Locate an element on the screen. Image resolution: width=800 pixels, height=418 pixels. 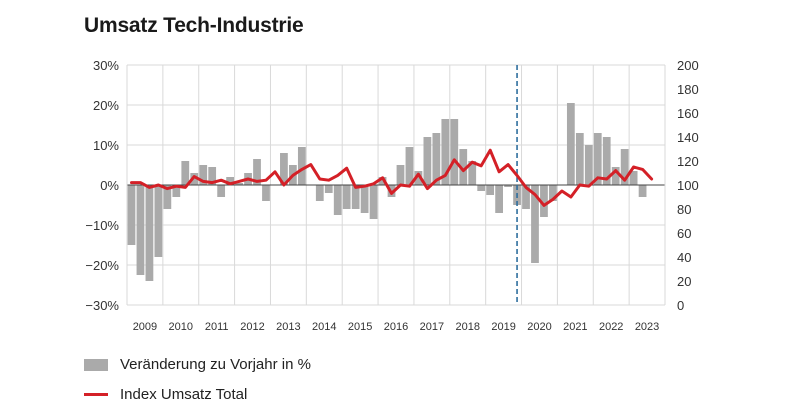
y-tick-label-left: −30% is located at coordinates (102, 305).